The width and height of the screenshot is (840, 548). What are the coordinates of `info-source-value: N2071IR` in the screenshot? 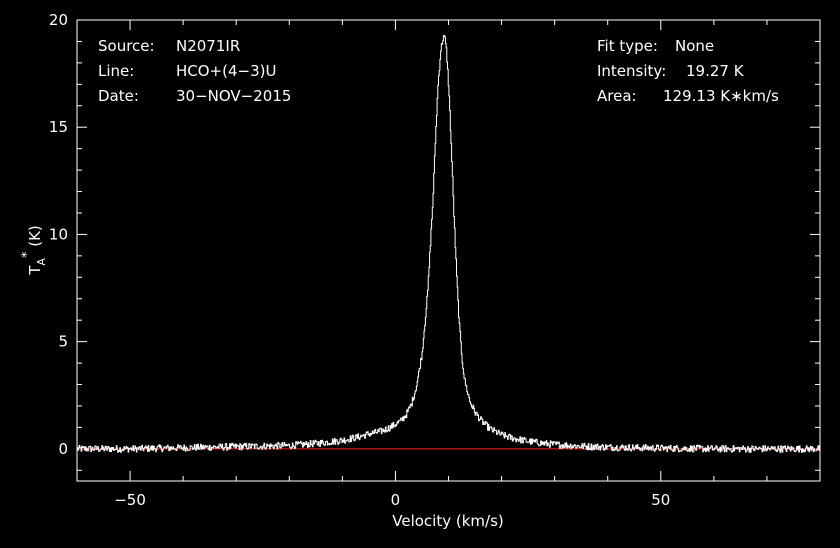 It's located at (208, 46).